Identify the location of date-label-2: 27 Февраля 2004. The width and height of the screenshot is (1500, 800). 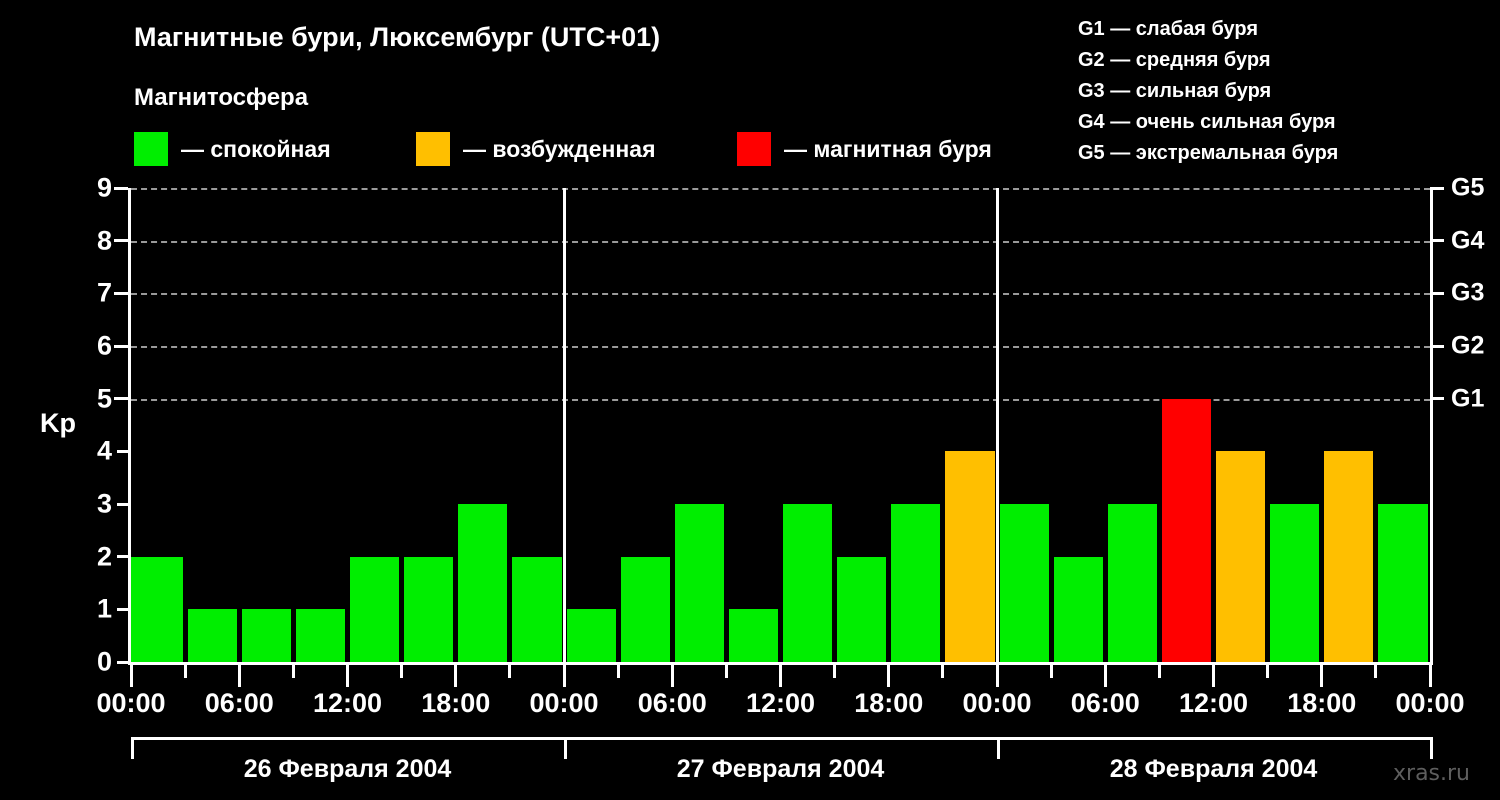
(780, 769).